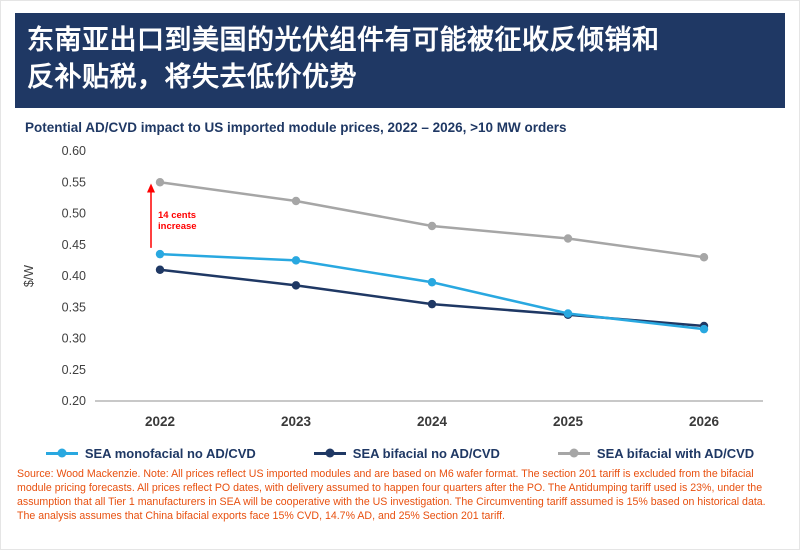 The image size is (800, 550). Describe the element at coordinates (432, 421) in the screenshot. I see `svg-text: 2024` at that location.